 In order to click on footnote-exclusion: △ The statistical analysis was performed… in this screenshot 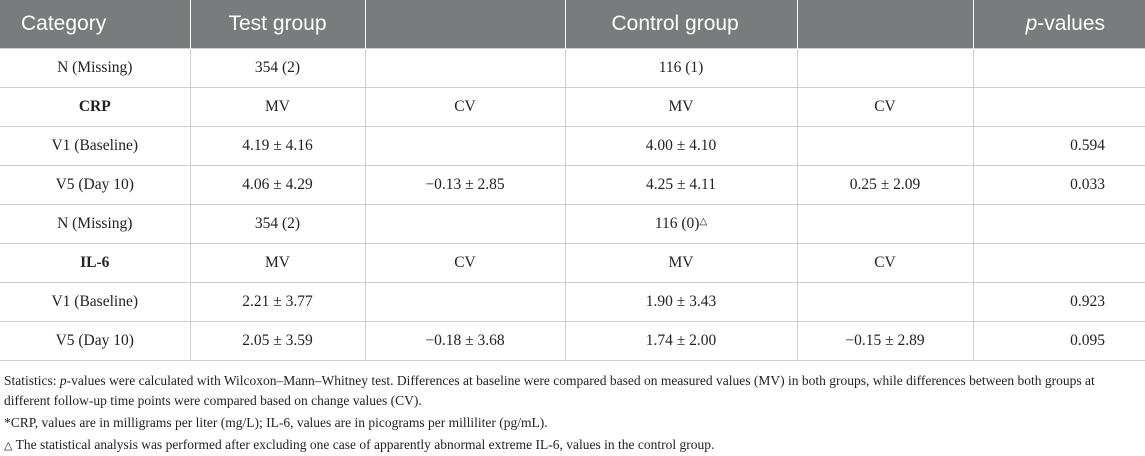, I will do `click(572, 445)`.